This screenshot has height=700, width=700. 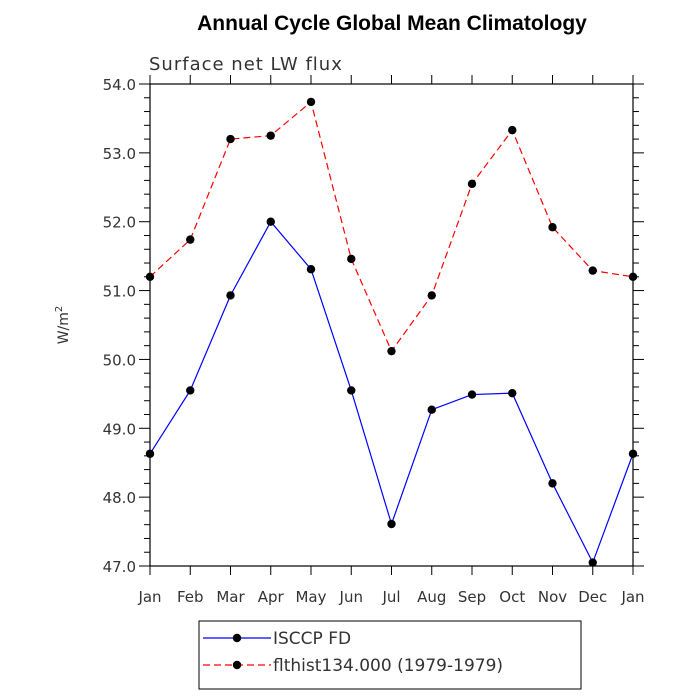 I want to click on x-tick-label: Sep, so click(x=472, y=597).